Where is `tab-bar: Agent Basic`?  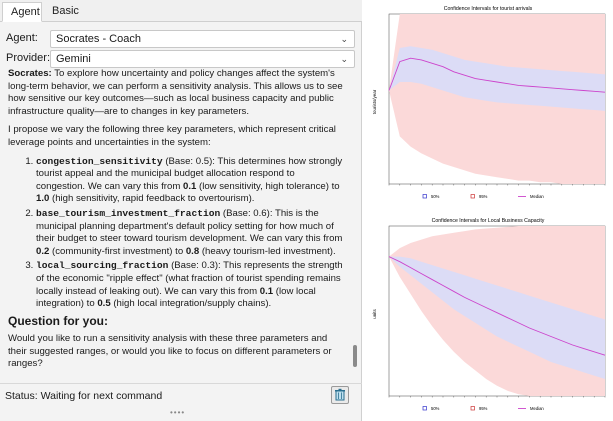 tab-bar: Agent Basic is located at coordinates (181, 11).